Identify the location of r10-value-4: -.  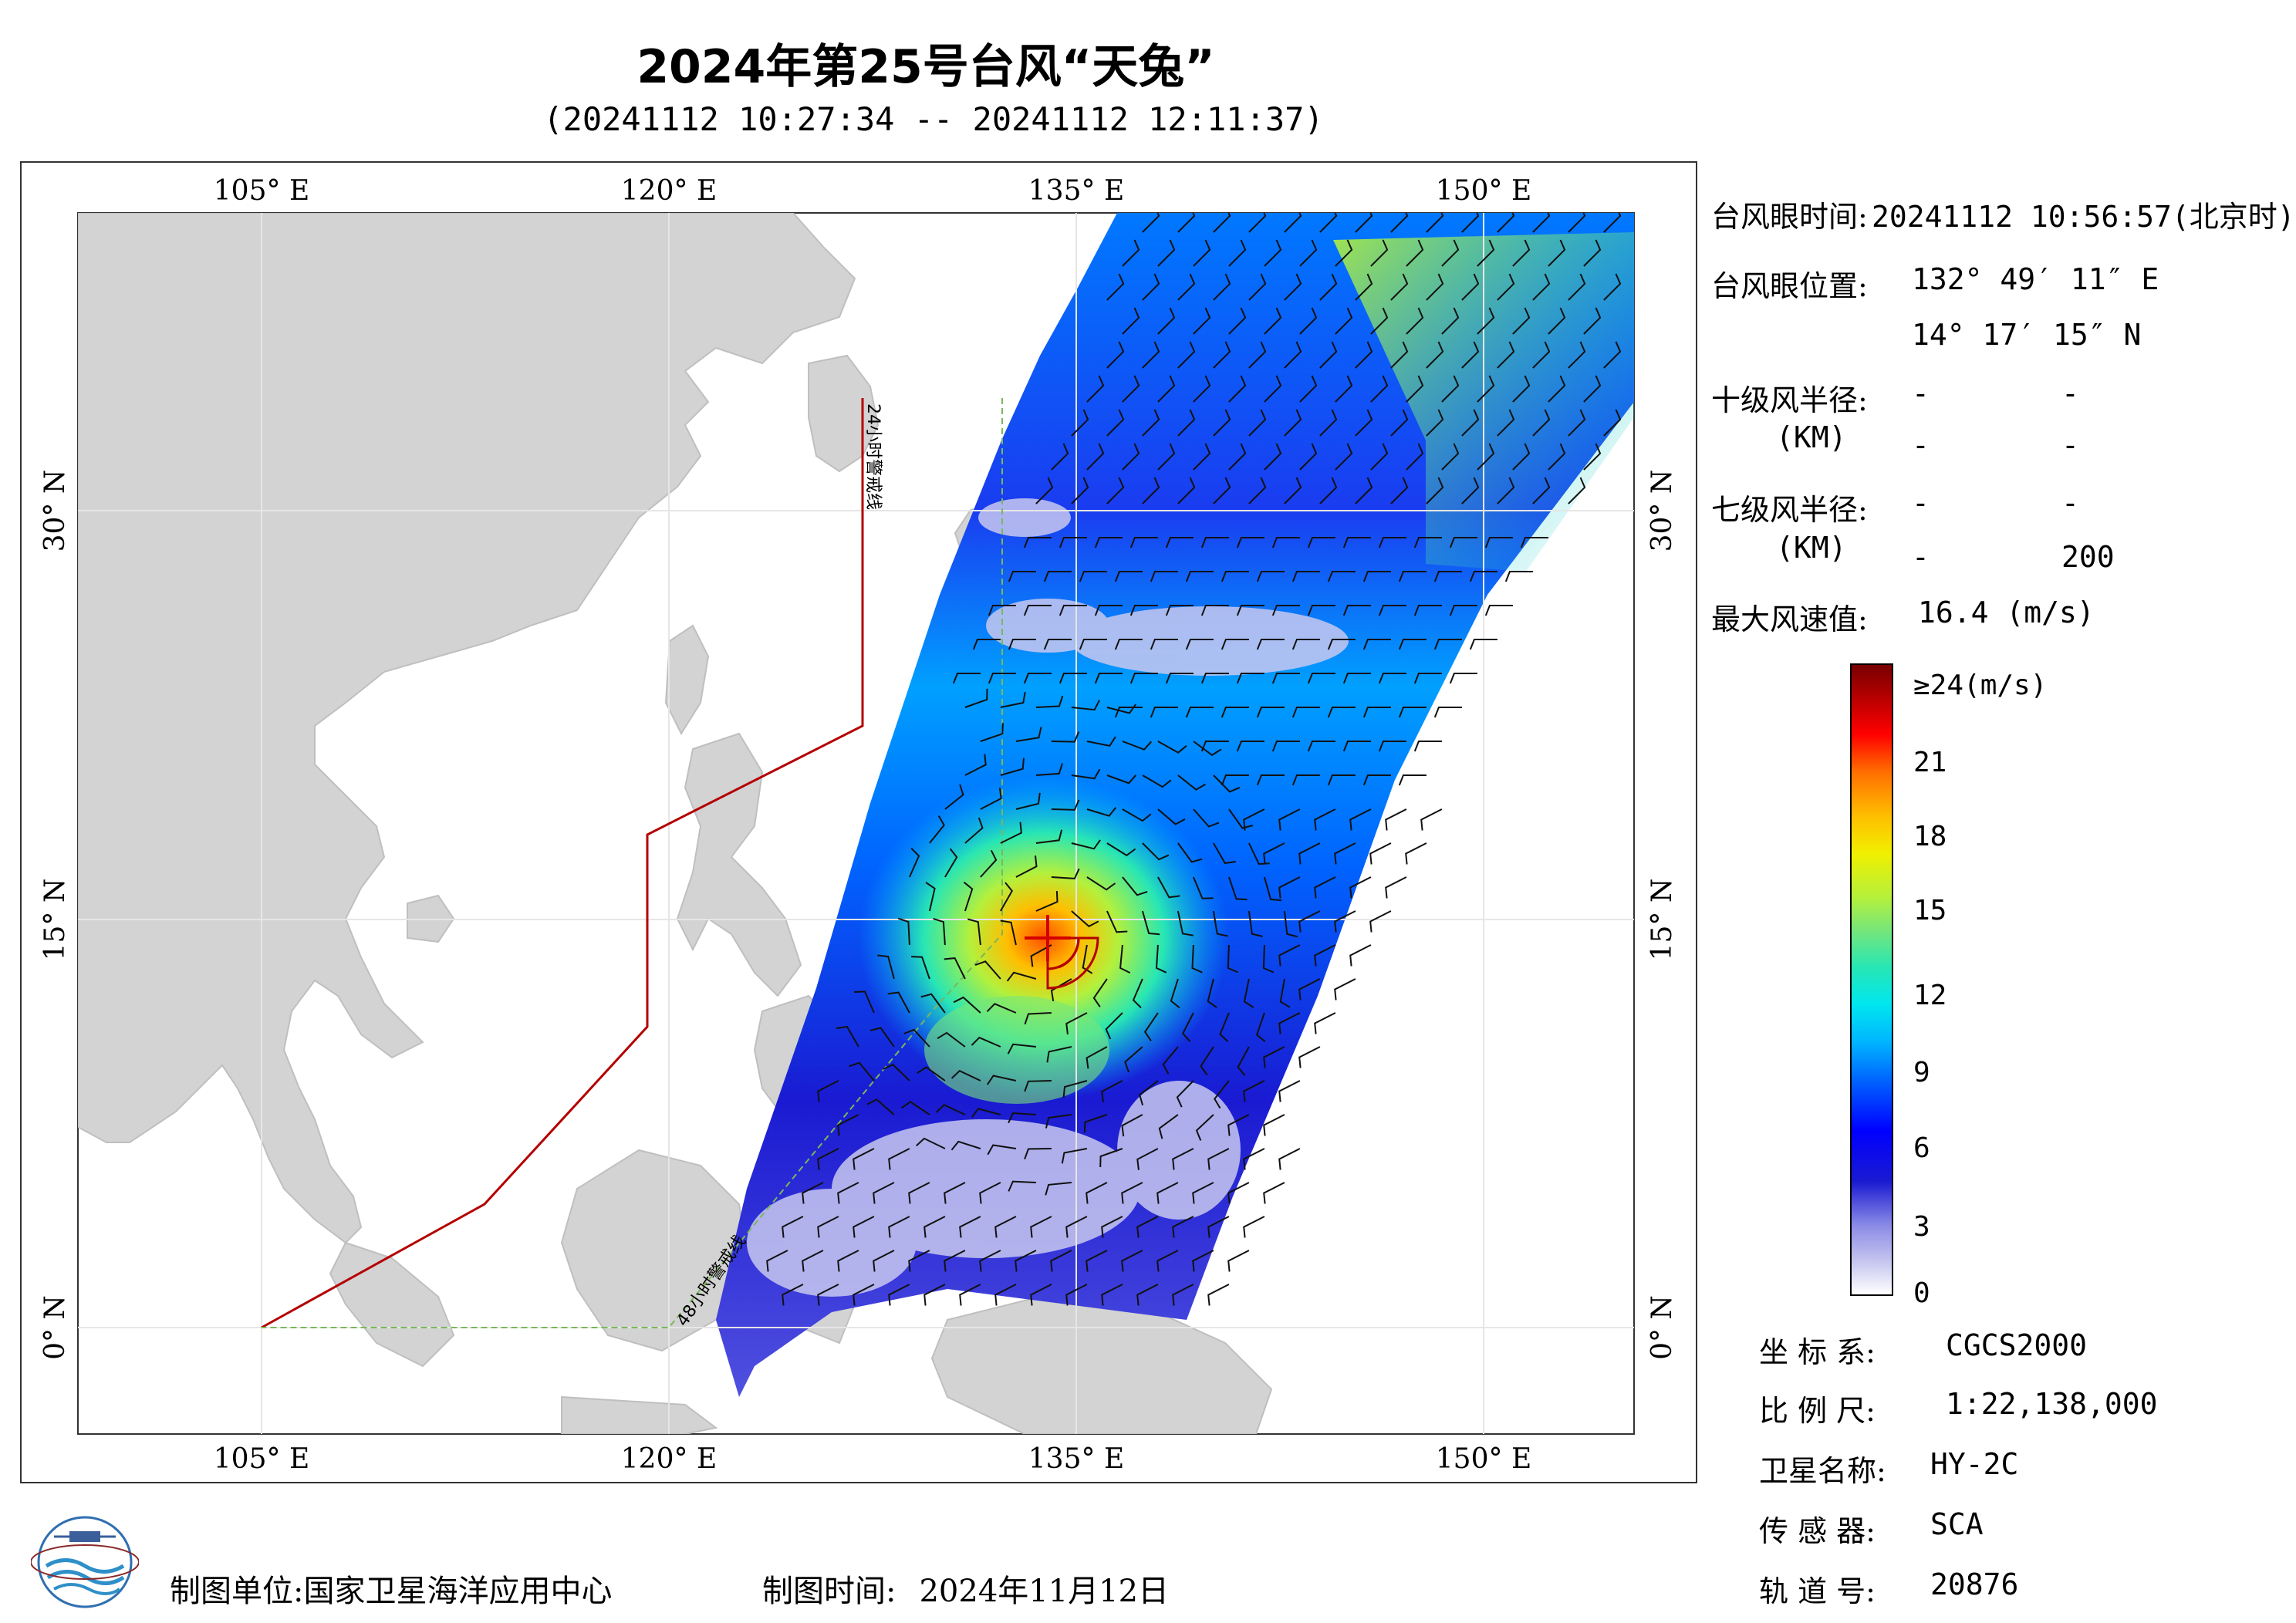
(2070, 445).